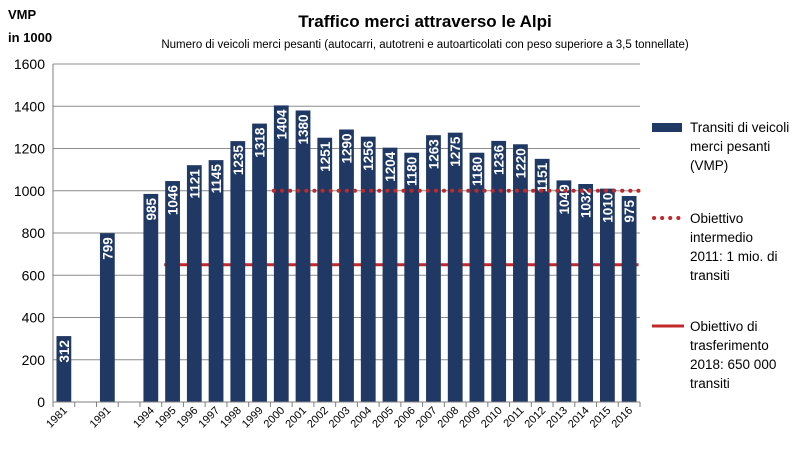 The image size is (800, 465). Describe the element at coordinates (34, 360) in the screenshot. I see `y-tick-label: 200` at that location.